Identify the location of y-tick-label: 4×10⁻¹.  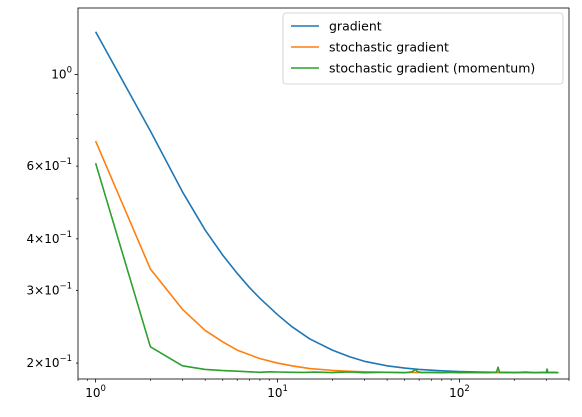
(49, 238).